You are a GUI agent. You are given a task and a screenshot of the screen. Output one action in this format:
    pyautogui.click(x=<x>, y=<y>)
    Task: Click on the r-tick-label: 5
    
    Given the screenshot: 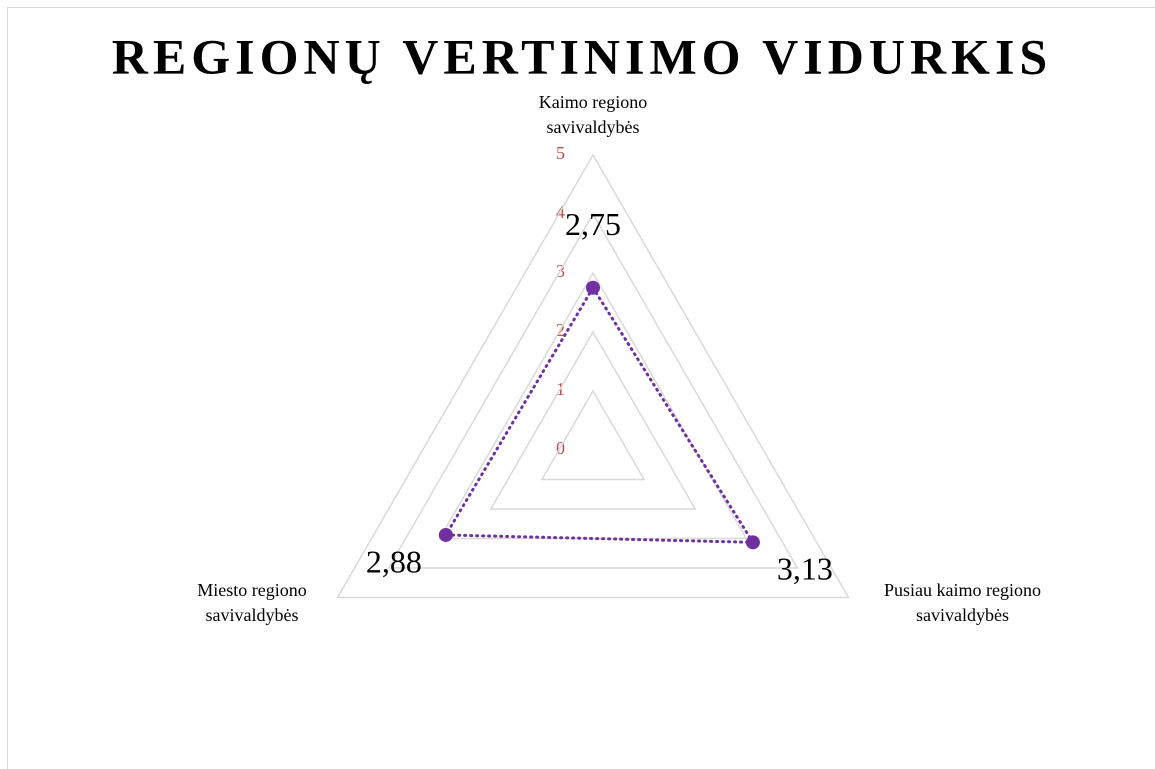 What is the action you would take?
    pyautogui.click(x=560, y=153)
    